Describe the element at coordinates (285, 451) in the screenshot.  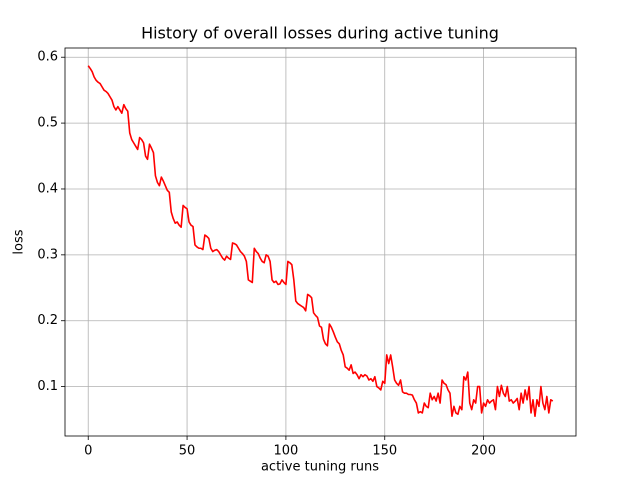
I see `x-tick-label: 100` at that location.